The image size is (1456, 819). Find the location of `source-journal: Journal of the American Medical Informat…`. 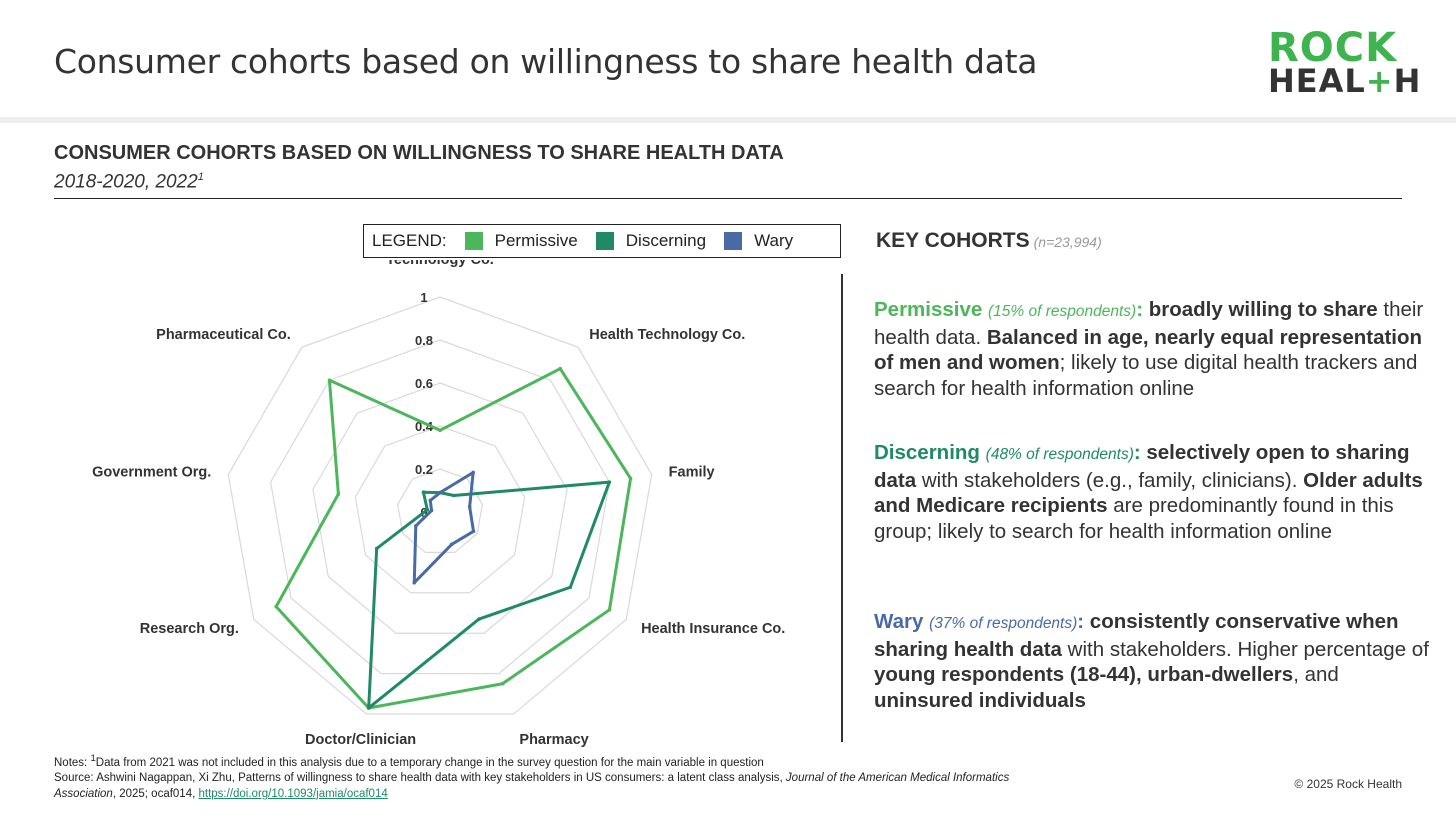

source-journal: Journal of the American Medical Informat… is located at coordinates (532, 786).